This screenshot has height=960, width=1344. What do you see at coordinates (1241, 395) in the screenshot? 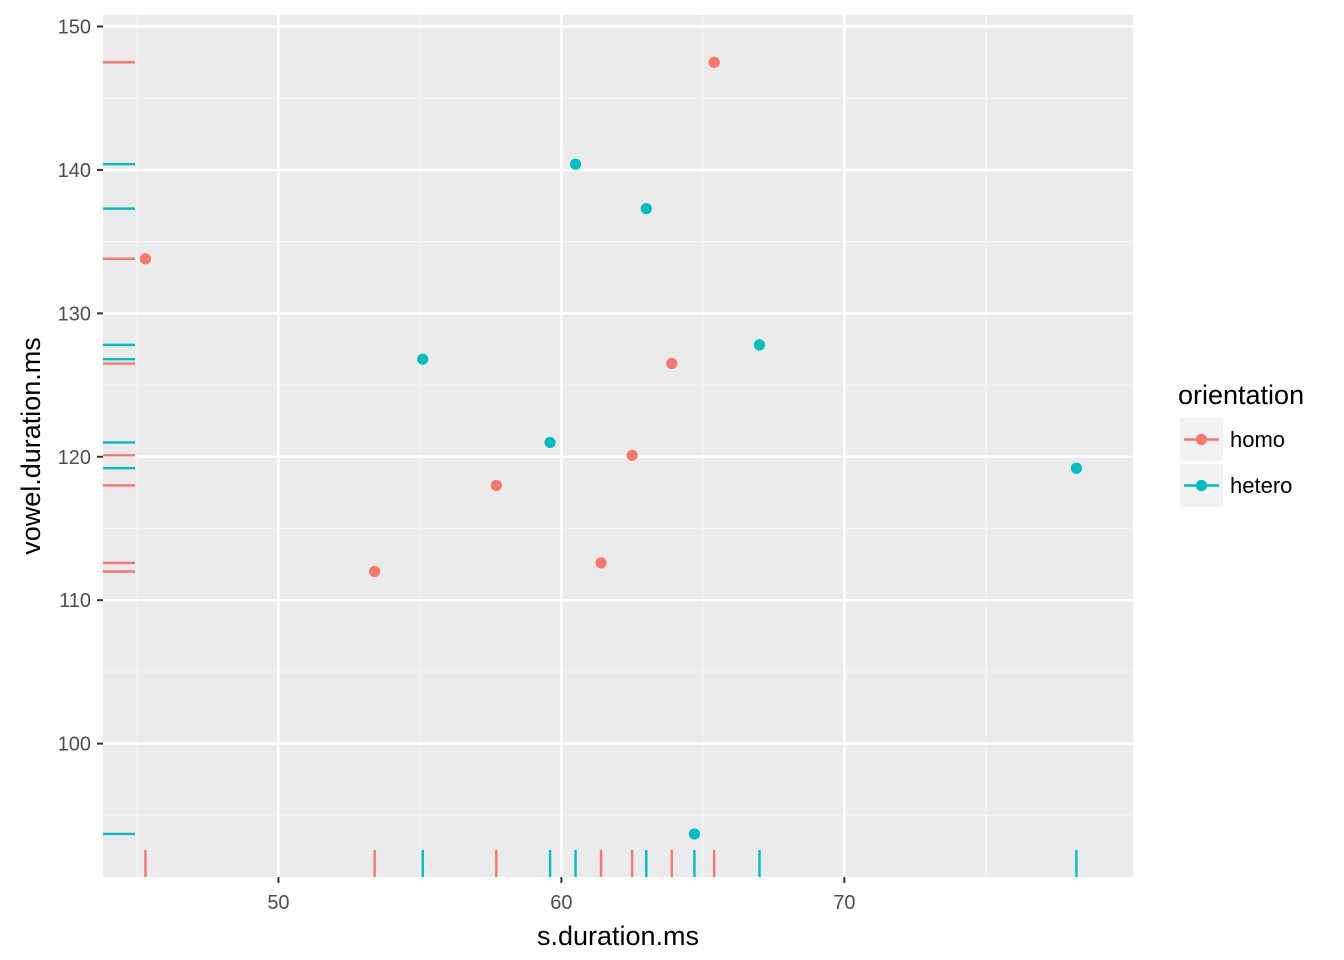
I see `legend-title: orientation` at bounding box center [1241, 395].